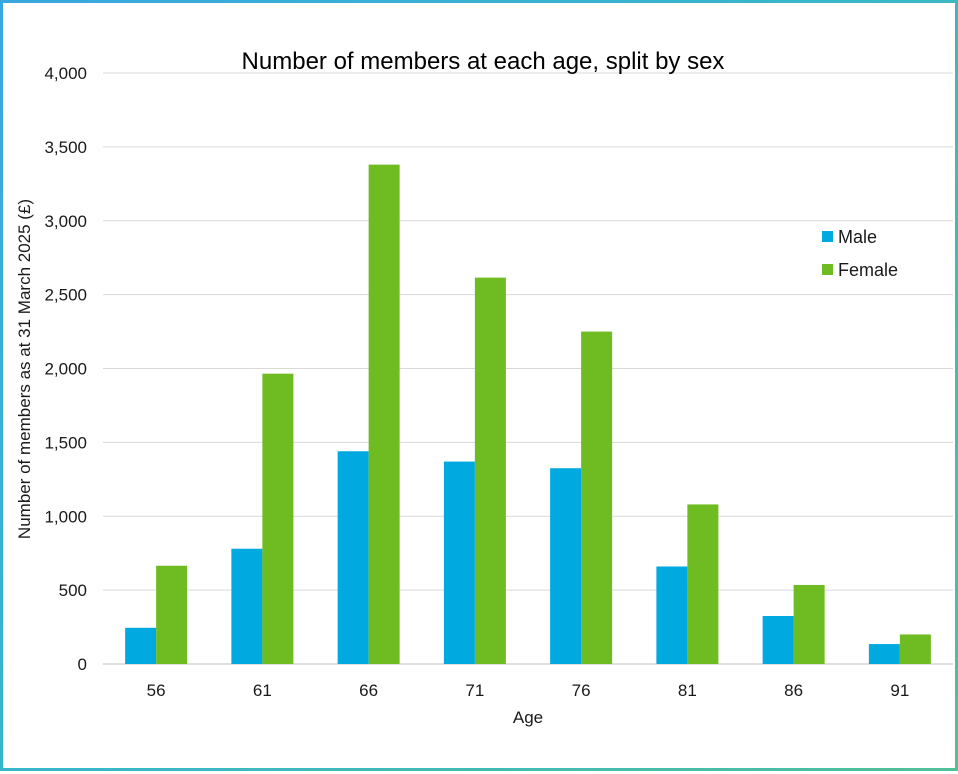  I want to click on x-tick-label: 61, so click(262, 690).